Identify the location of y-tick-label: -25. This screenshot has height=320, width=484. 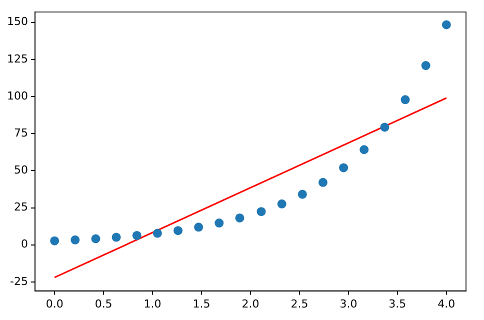
(19, 281).